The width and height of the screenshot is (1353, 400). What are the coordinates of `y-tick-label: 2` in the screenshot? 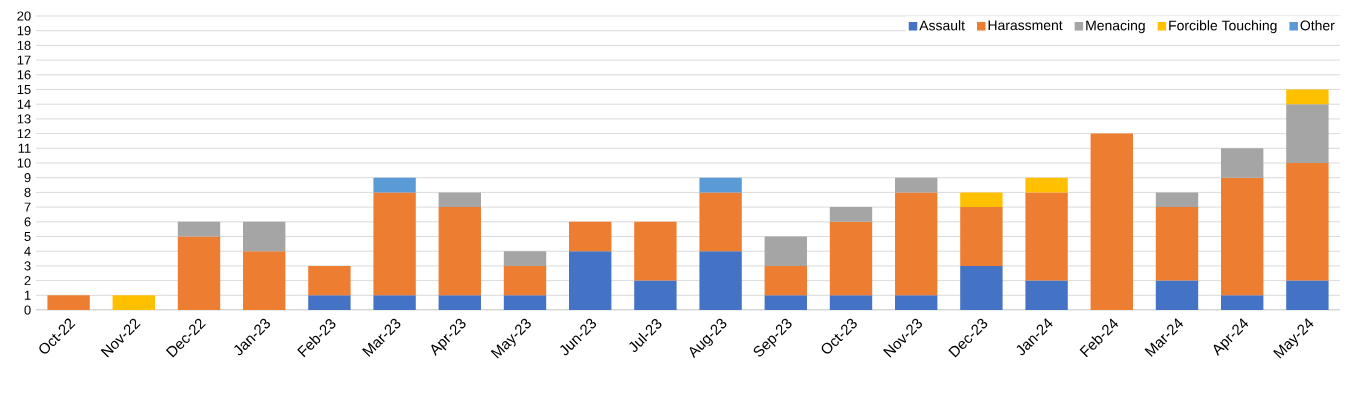 It's located at (27, 281).